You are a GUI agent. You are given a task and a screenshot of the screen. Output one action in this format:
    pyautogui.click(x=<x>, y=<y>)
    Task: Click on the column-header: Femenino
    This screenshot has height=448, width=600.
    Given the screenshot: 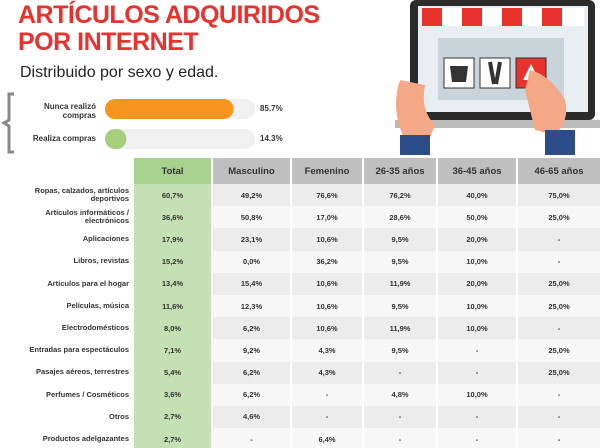 What is the action you would take?
    pyautogui.click(x=327, y=171)
    